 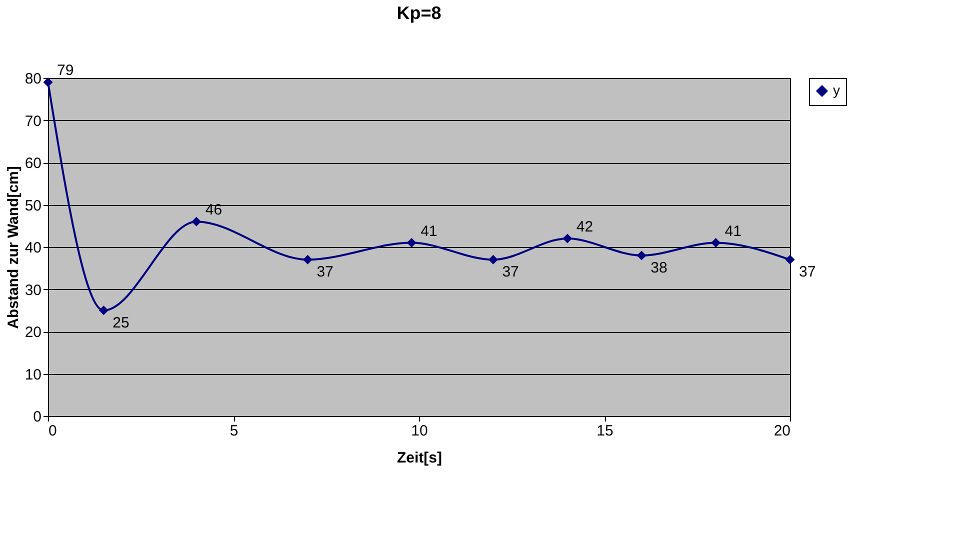 What do you see at coordinates (33, 375) in the screenshot?
I see `y-tick-label: 10` at bounding box center [33, 375].